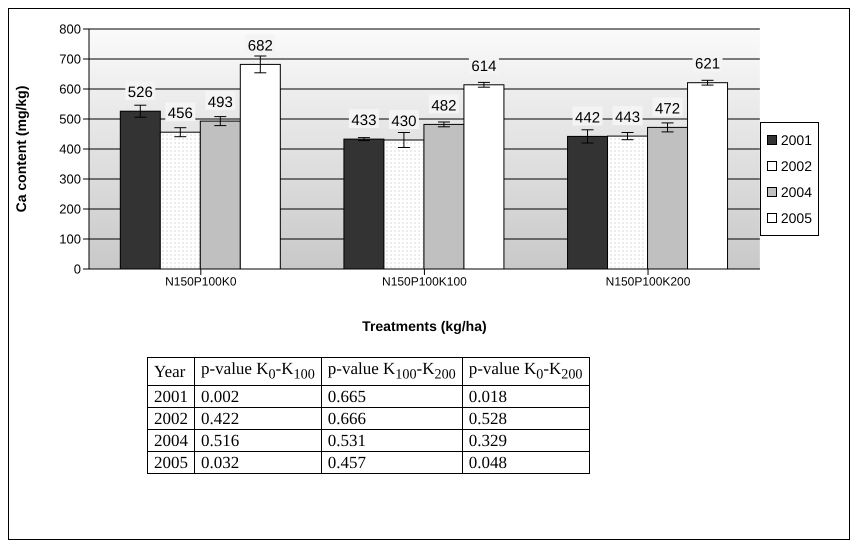  What do you see at coordinates (796, 192) in the screenshot?
I see `legend-label: 2004` at bounding box center [796, 192].